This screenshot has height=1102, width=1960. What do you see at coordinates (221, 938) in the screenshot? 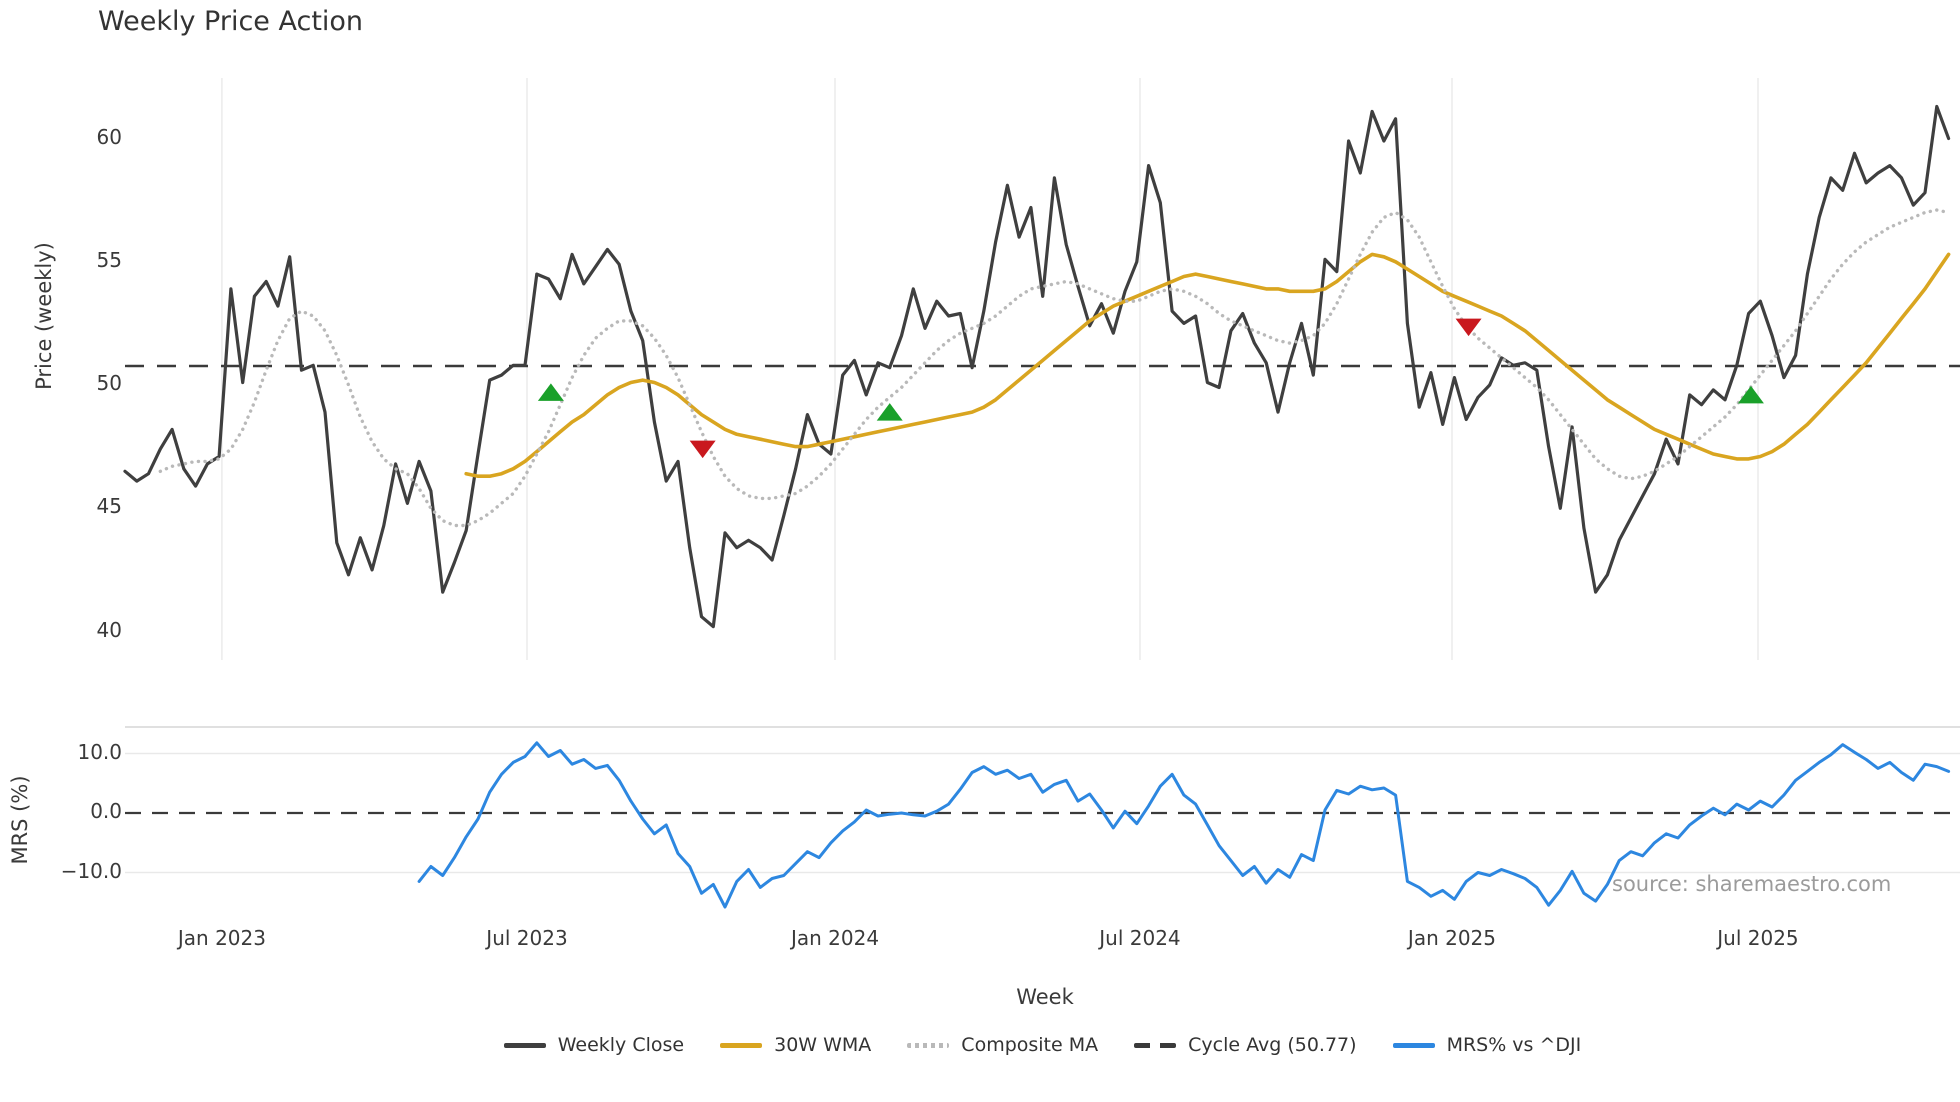
I see `xtick-jan-2023: Jan 2023` at bounding box center [221, 938].